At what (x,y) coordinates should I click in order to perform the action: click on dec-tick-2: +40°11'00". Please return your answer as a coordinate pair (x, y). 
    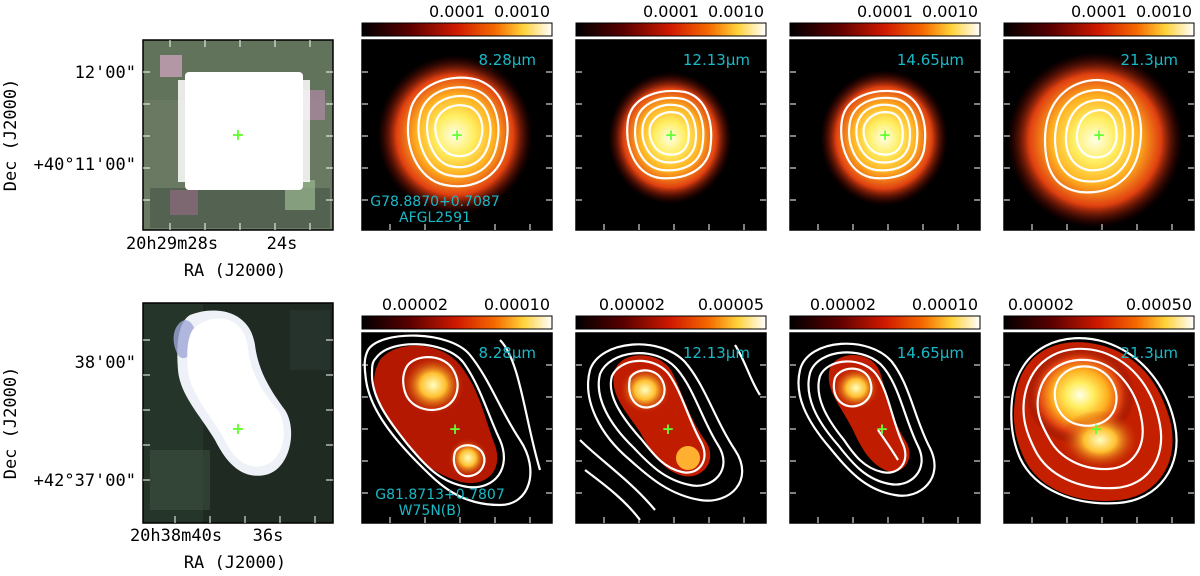
    Looking at the image, I should click on (85, 165).